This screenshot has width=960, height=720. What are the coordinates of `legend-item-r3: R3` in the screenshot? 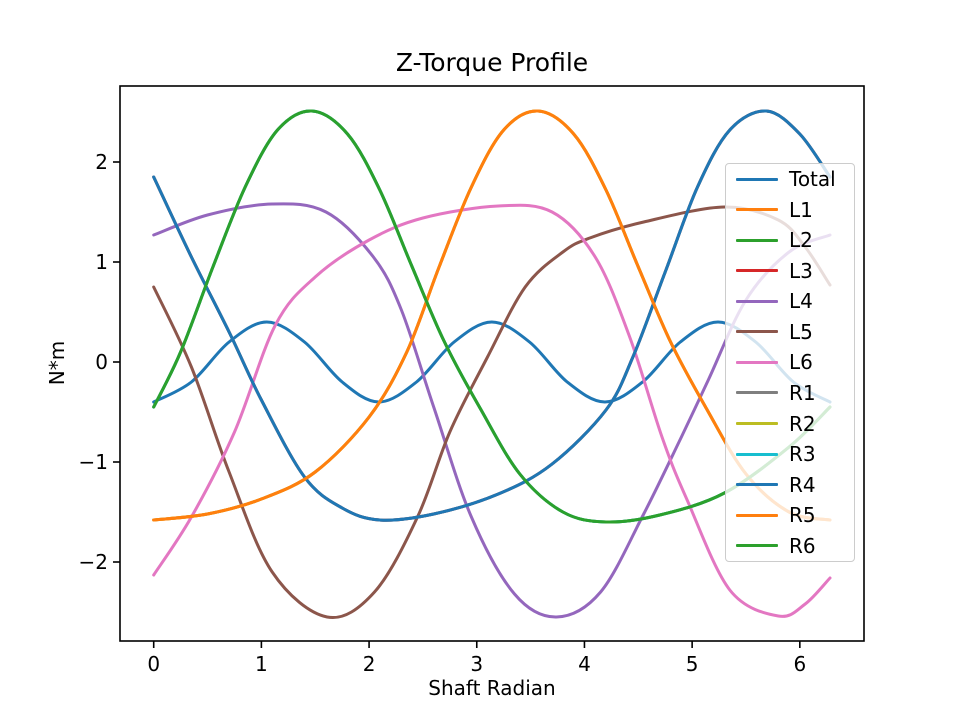 It's located at (790, 454).